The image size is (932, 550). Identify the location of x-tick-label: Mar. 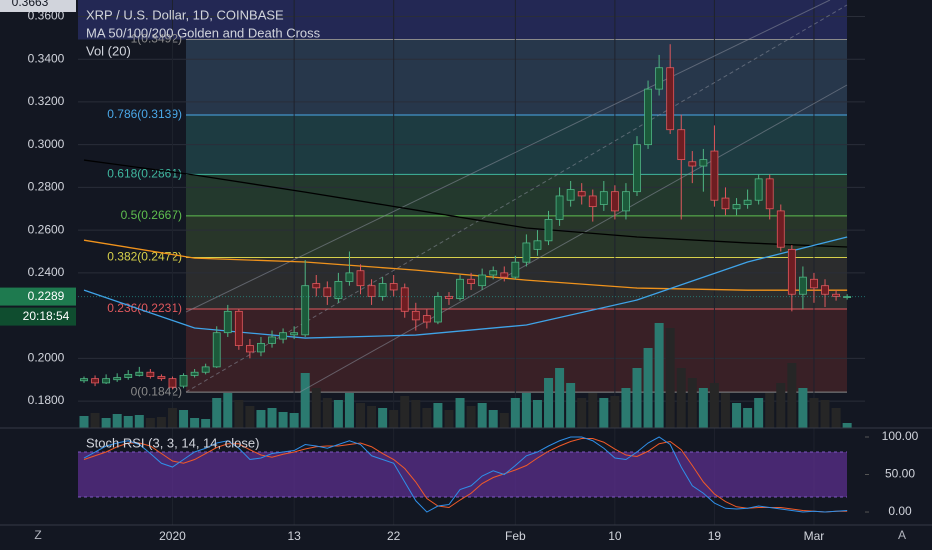
(814, 536).